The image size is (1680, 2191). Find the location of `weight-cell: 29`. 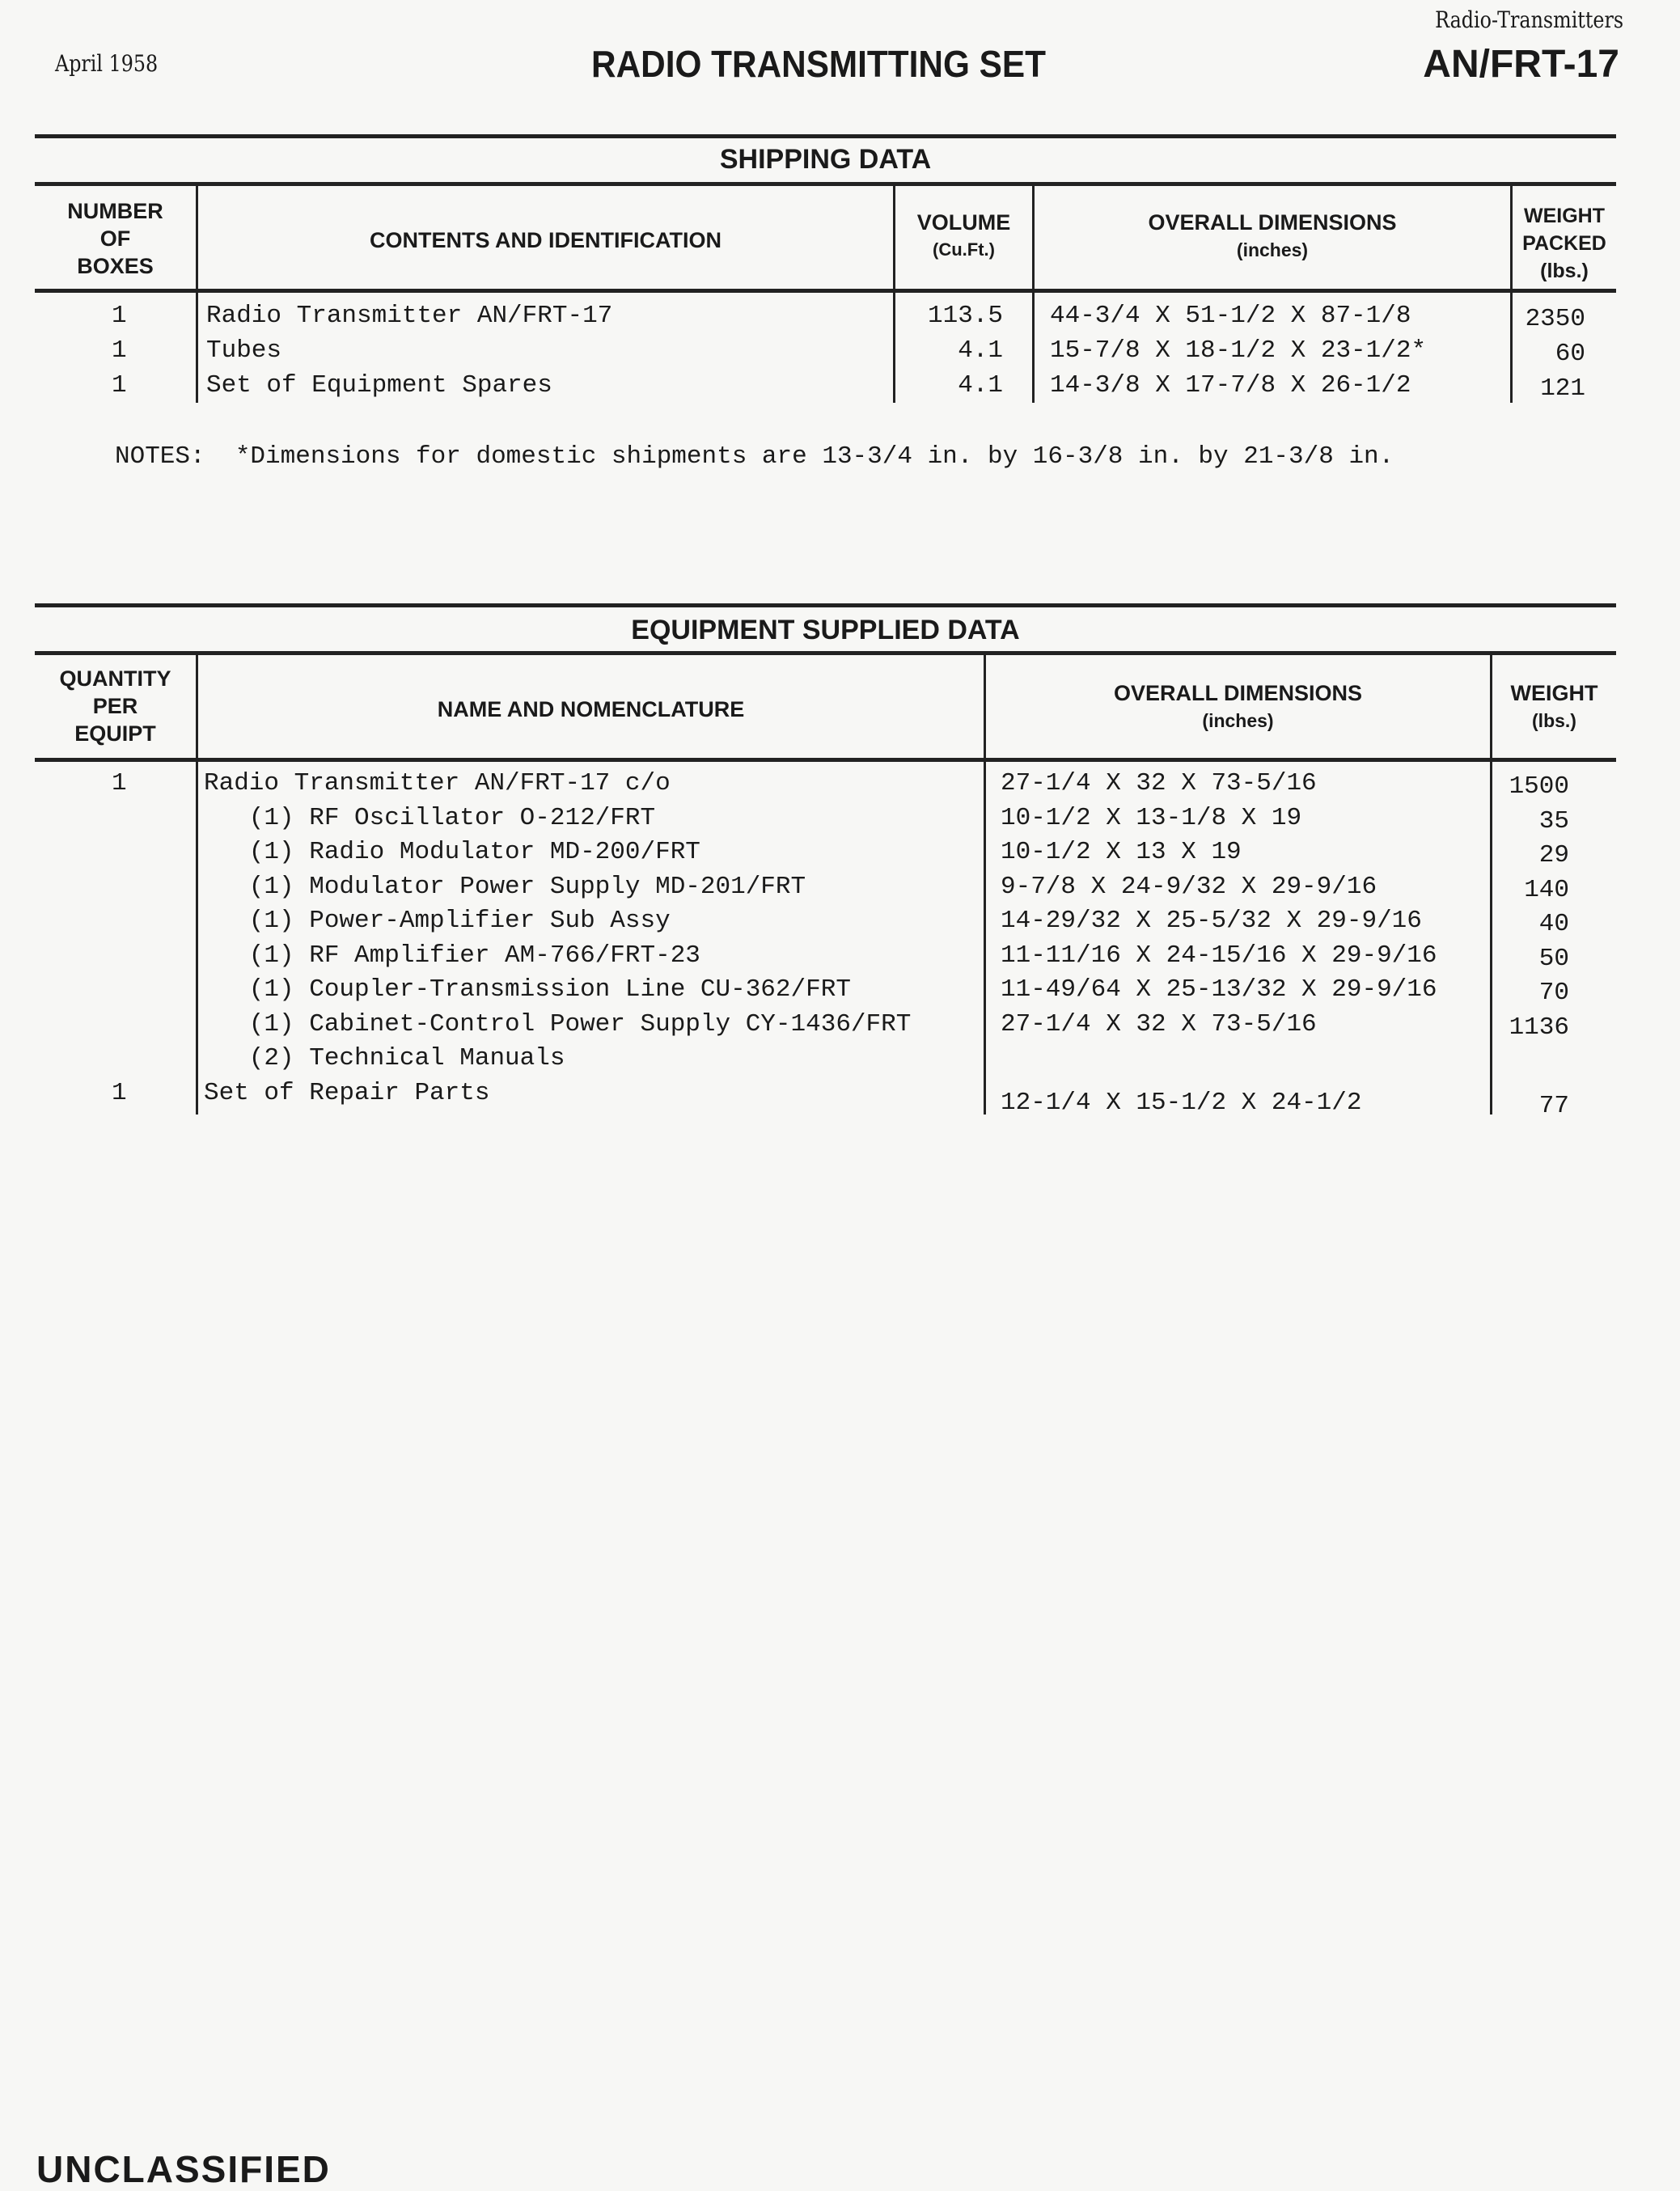

weight-cell: 29 is located at coordinates (1553, 855).